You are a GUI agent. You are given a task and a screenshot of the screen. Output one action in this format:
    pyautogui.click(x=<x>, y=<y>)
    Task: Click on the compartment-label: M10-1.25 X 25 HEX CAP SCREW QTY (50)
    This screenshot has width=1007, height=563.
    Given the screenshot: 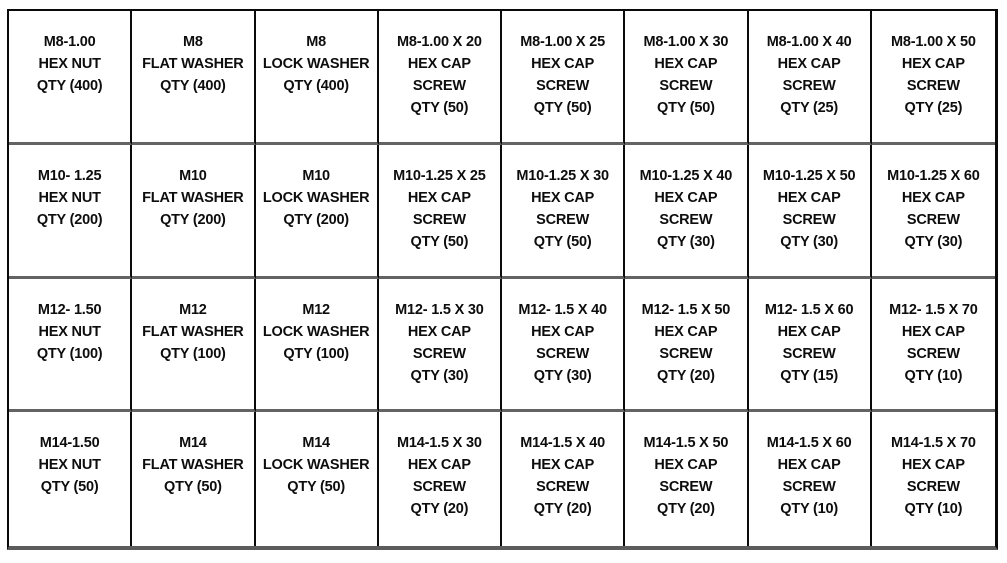 What is the action you would take?
    pyautogui.click(x=440, y=211)
    